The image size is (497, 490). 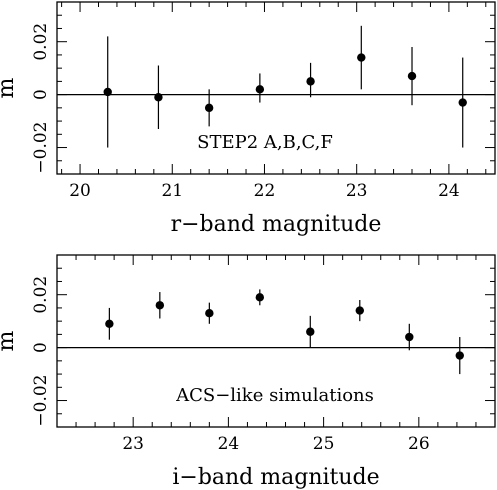 What do you see at coordinates (9, 87) in the screenshot?
I see `panel-1-ylabel: m` at bounding box center [9, 87].